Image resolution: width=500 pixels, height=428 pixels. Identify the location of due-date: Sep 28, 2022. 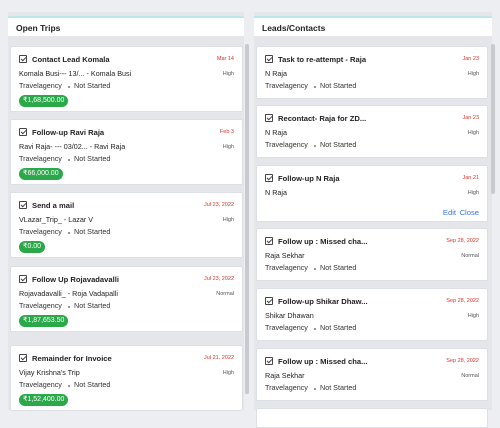
(462, 361).